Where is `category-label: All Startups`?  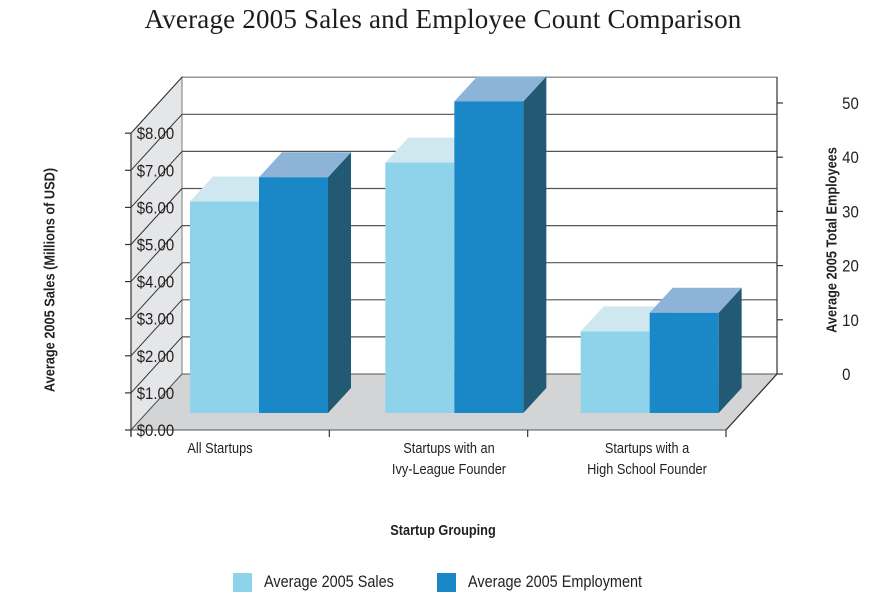 category-label: All Startups is located at coordinates (220, 448).